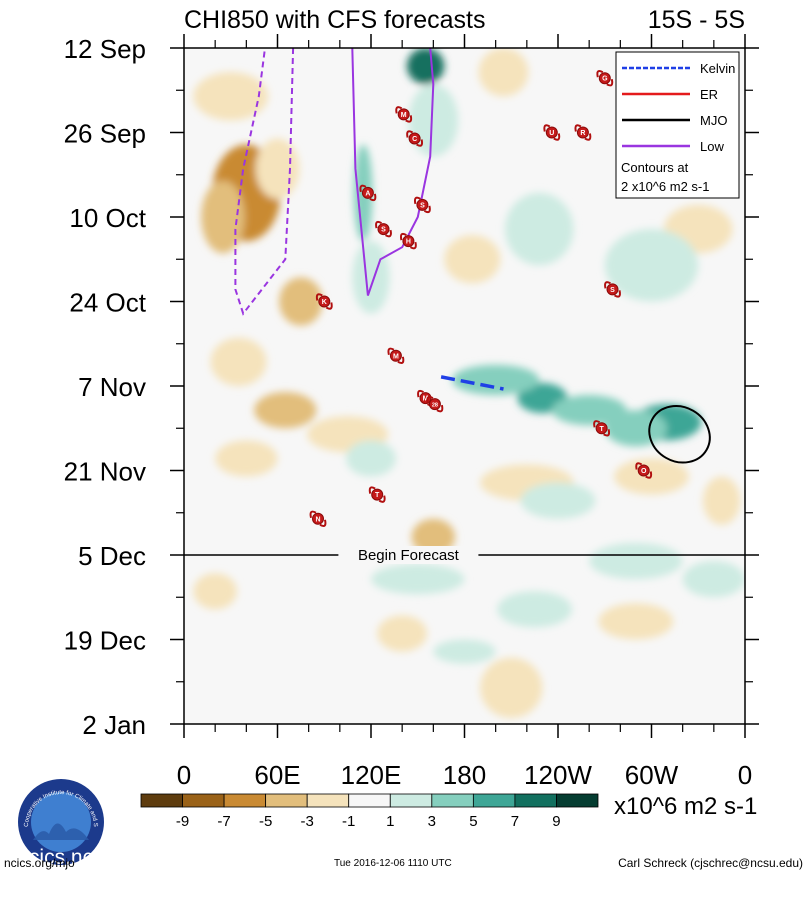  I want to click on storm-marker: T, so click(602, 428).